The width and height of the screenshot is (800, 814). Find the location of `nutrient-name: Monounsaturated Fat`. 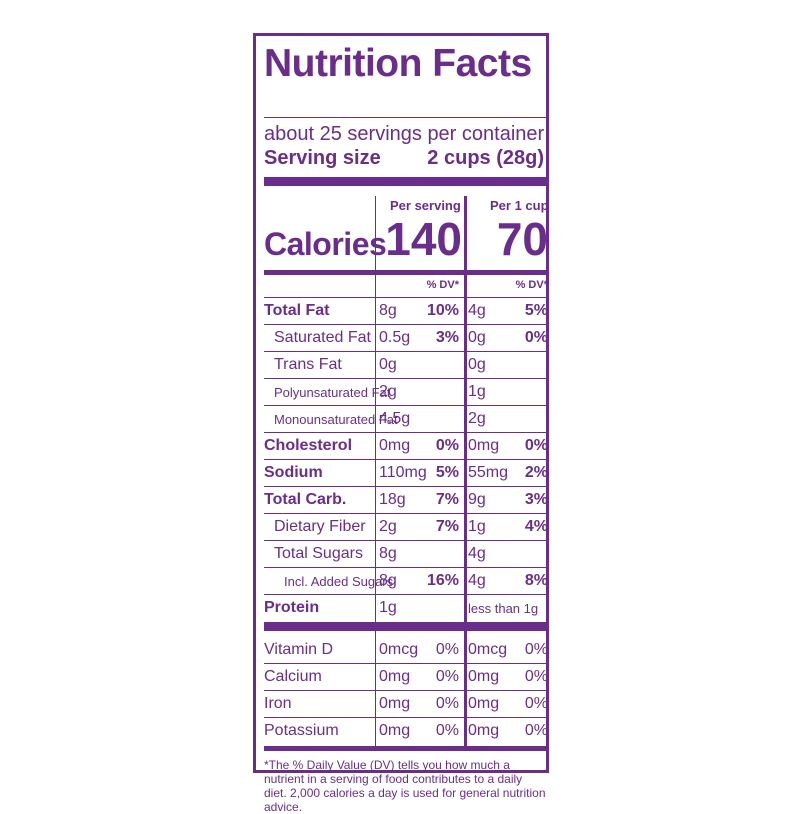

nutrient-name: Monounsaturated Fat is located at coordinates (336, 419).